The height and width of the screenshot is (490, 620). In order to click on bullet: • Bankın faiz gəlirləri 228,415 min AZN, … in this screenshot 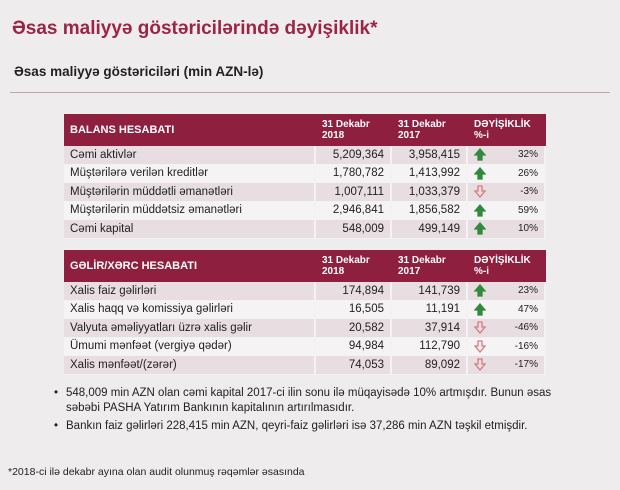, I will do `click(291, 426)`.